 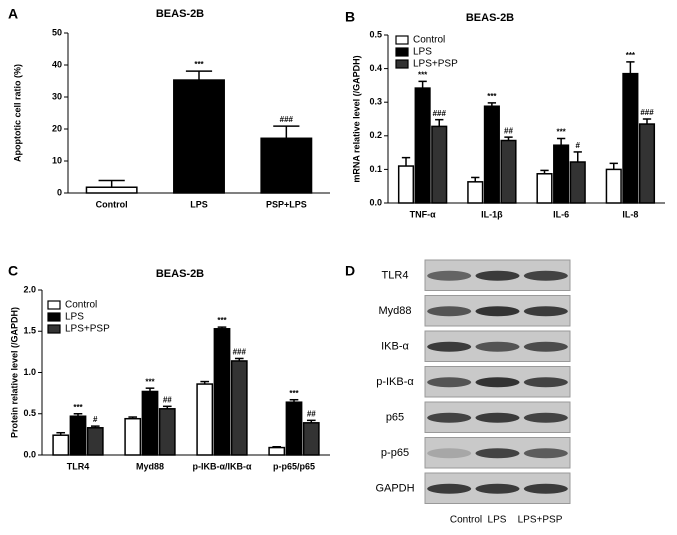 I want to click on blot-lane-label: Control, so click(x=466, y=520).